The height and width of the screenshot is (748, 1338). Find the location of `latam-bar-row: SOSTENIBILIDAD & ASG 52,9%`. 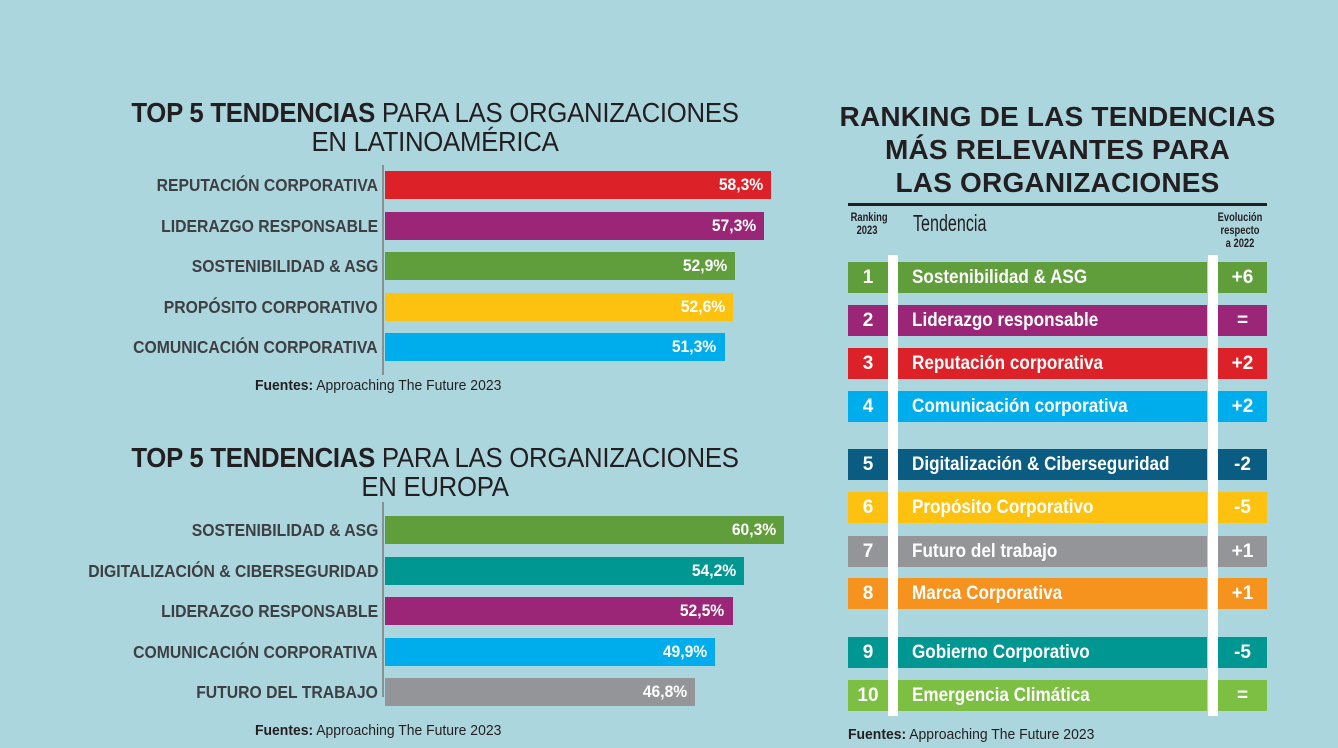

latam-bar-row: SOSTENIBILIDAD & ASG 52,9% is located at coordinates (410, 266).